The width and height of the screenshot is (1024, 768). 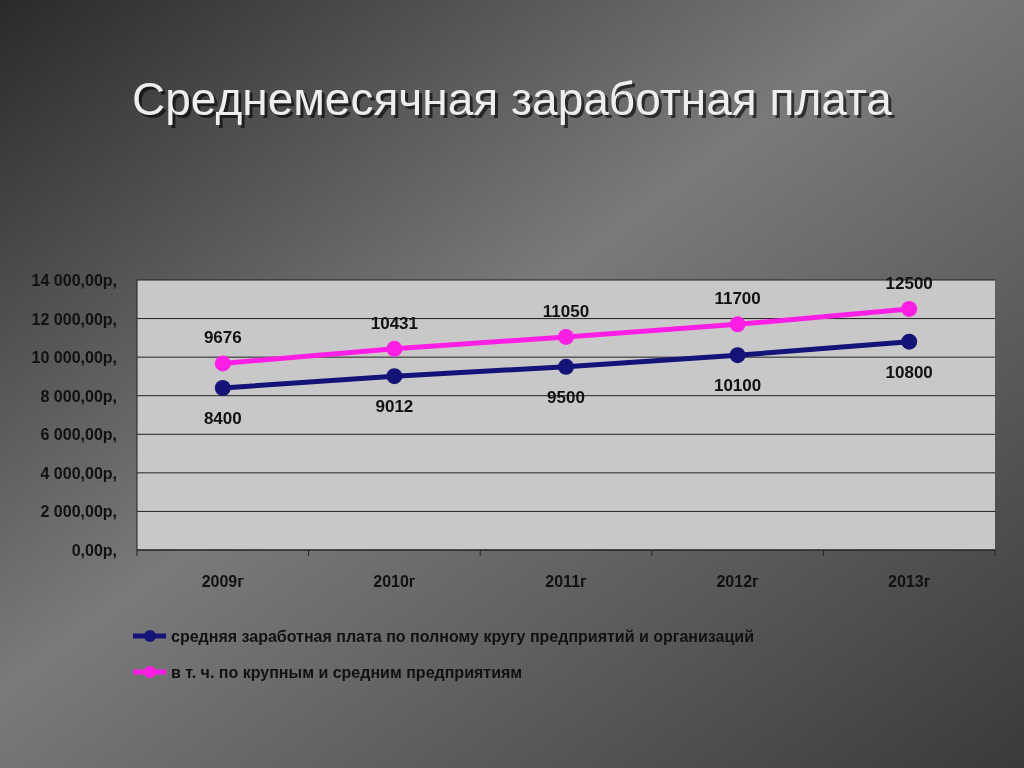 I want to click on data-label: 10100, so click(x=737, y=386).